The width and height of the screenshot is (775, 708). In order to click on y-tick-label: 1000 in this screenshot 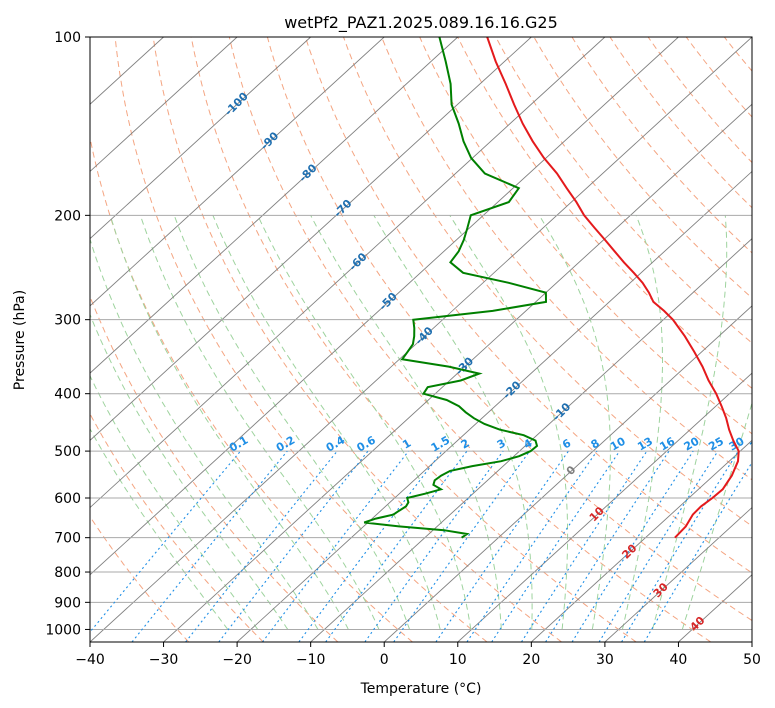, I will do `click(63, 630)`.